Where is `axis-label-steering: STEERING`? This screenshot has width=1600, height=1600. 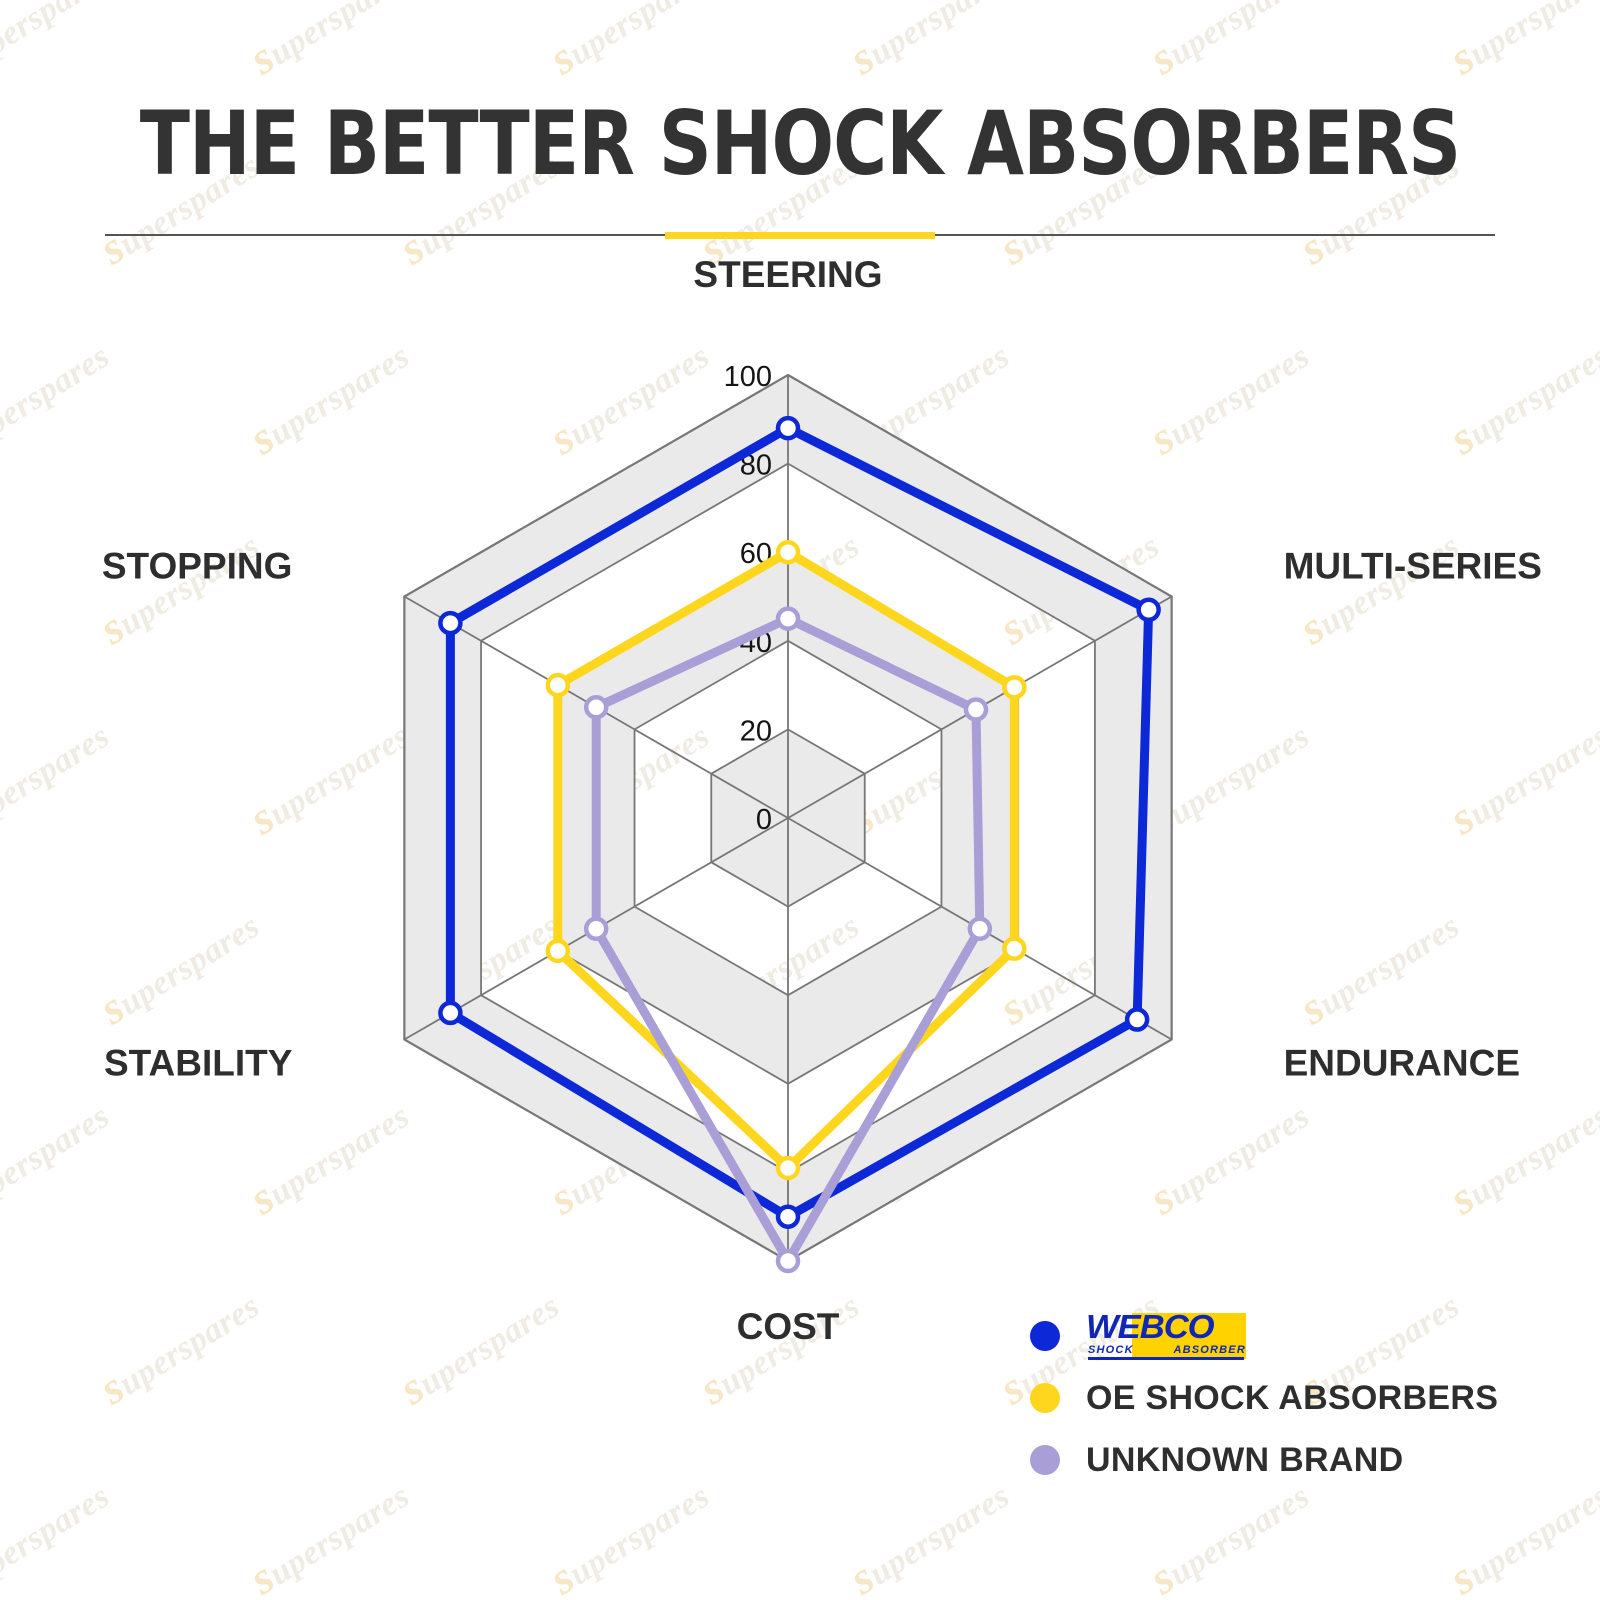 axis-label-steering: STEERING is located at coordinates (787, 274).